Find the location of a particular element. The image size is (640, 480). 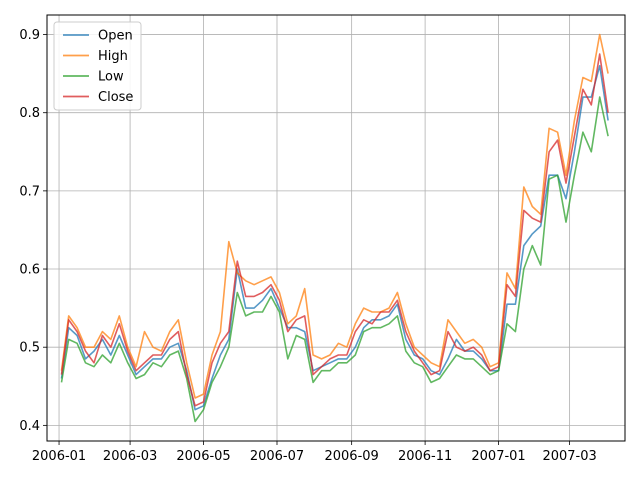

y-tick-label: 0.4 is located at coordinates (29, 426).